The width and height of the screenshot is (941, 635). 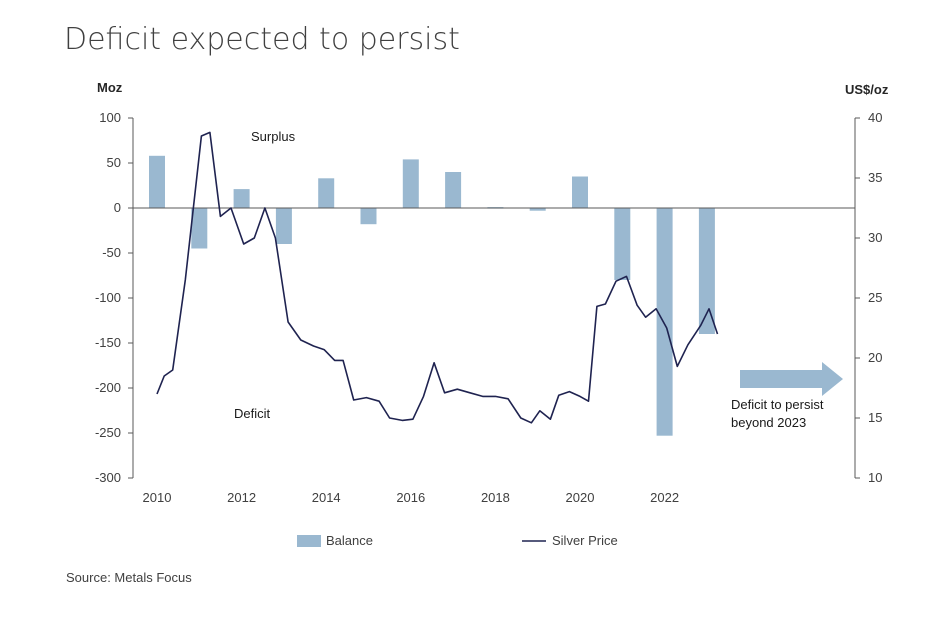 What do you see at coordinates (580, 497) in the screenshot?
I see `x-tick-label: 2020` at bounding box center [580, 497].